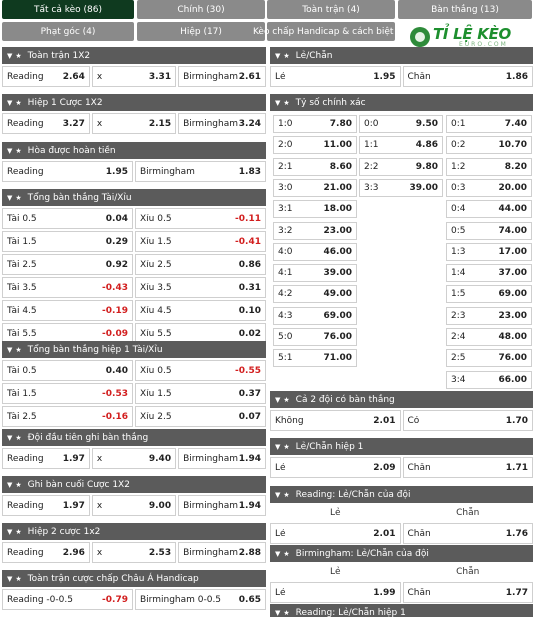 The height and width of the screenshot is (617, 536). What do you see at coordinates (315, 231) in the screenshot?
I see `correct-score-cell: 3:2 23.00` at bounding box center [315, 231].